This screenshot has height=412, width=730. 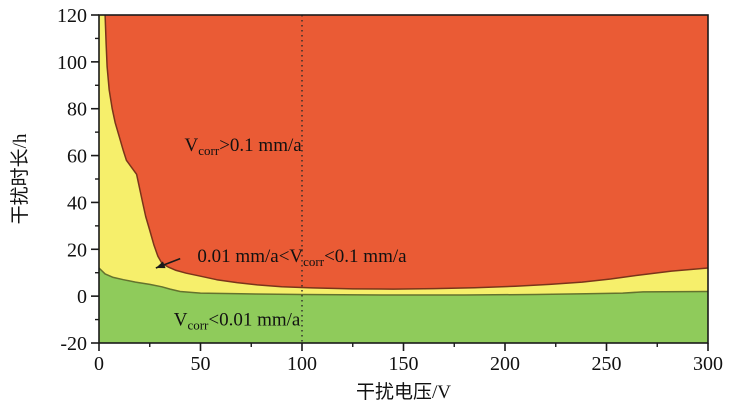 What do you see at coordinates (302, 364) in the screenshot?
I see `x-tick-label: 100` at bounding box center [302, 364].